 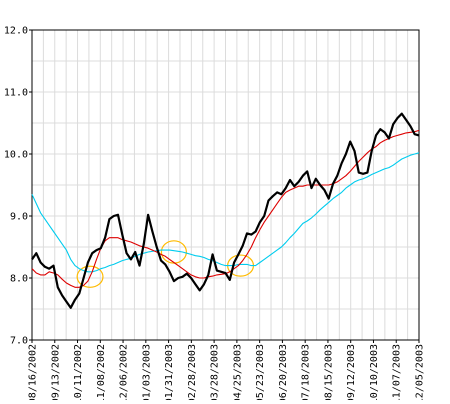 I want to click on x-tick-label: 09/13/2002, so click(x=55, y=372).